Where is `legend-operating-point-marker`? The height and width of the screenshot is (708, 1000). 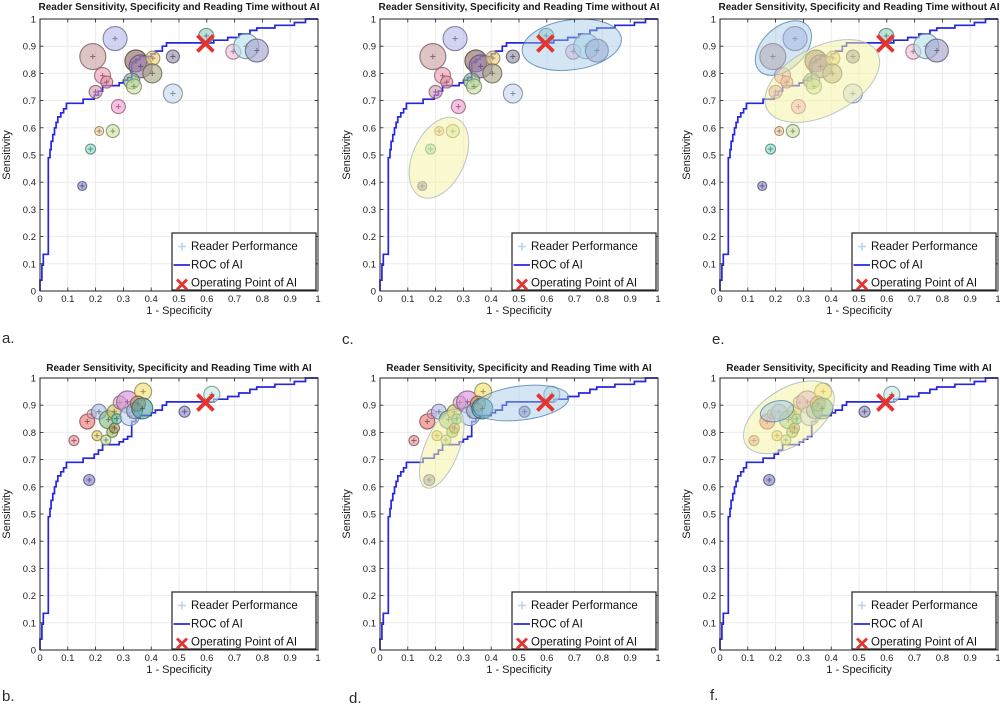 legend-operating-point-marker is located at coordinates (862, 284).